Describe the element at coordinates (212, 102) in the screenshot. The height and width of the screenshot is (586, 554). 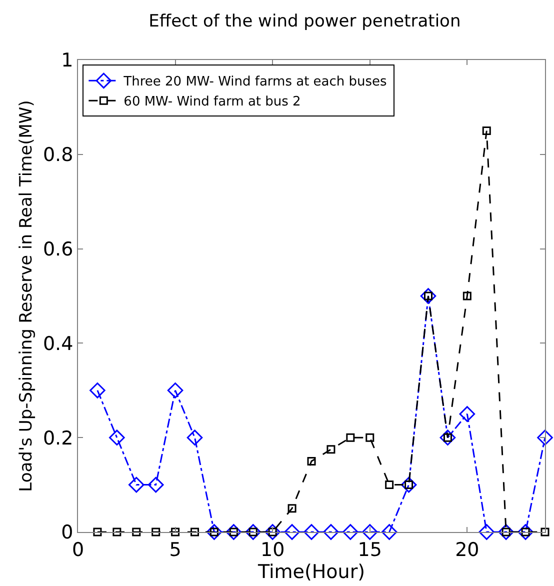
I see `legend-label: 60 MW- Wind farm at bus 2` at that location.